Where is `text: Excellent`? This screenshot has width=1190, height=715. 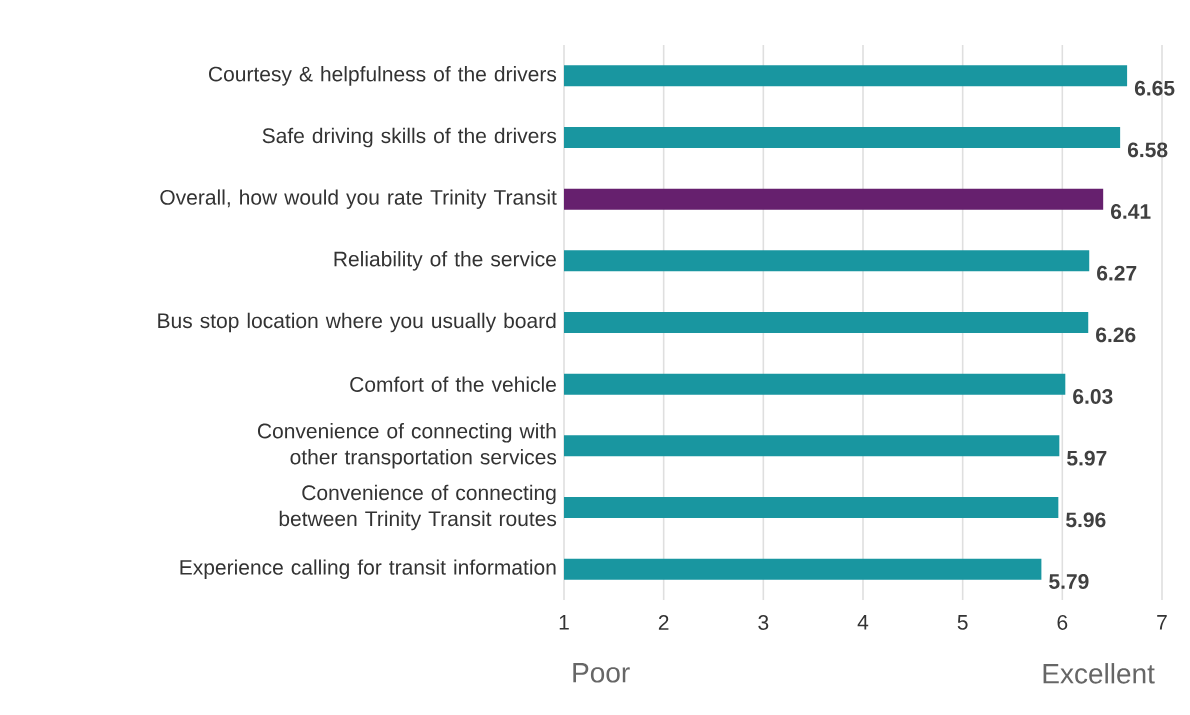
text: Excellent is located at coordinates (1099, 673).